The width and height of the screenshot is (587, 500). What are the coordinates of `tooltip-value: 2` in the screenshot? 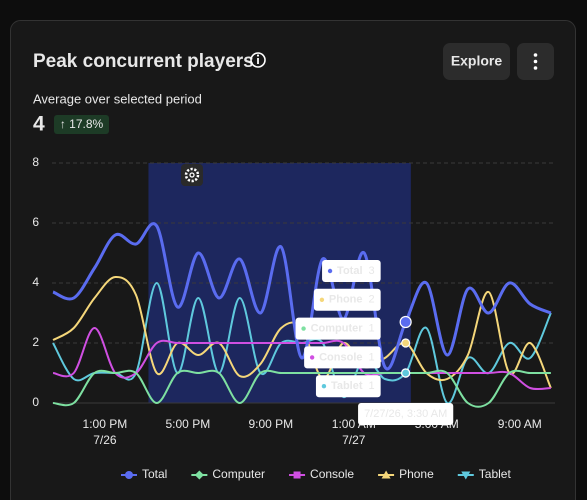 It's located at (372, 300).